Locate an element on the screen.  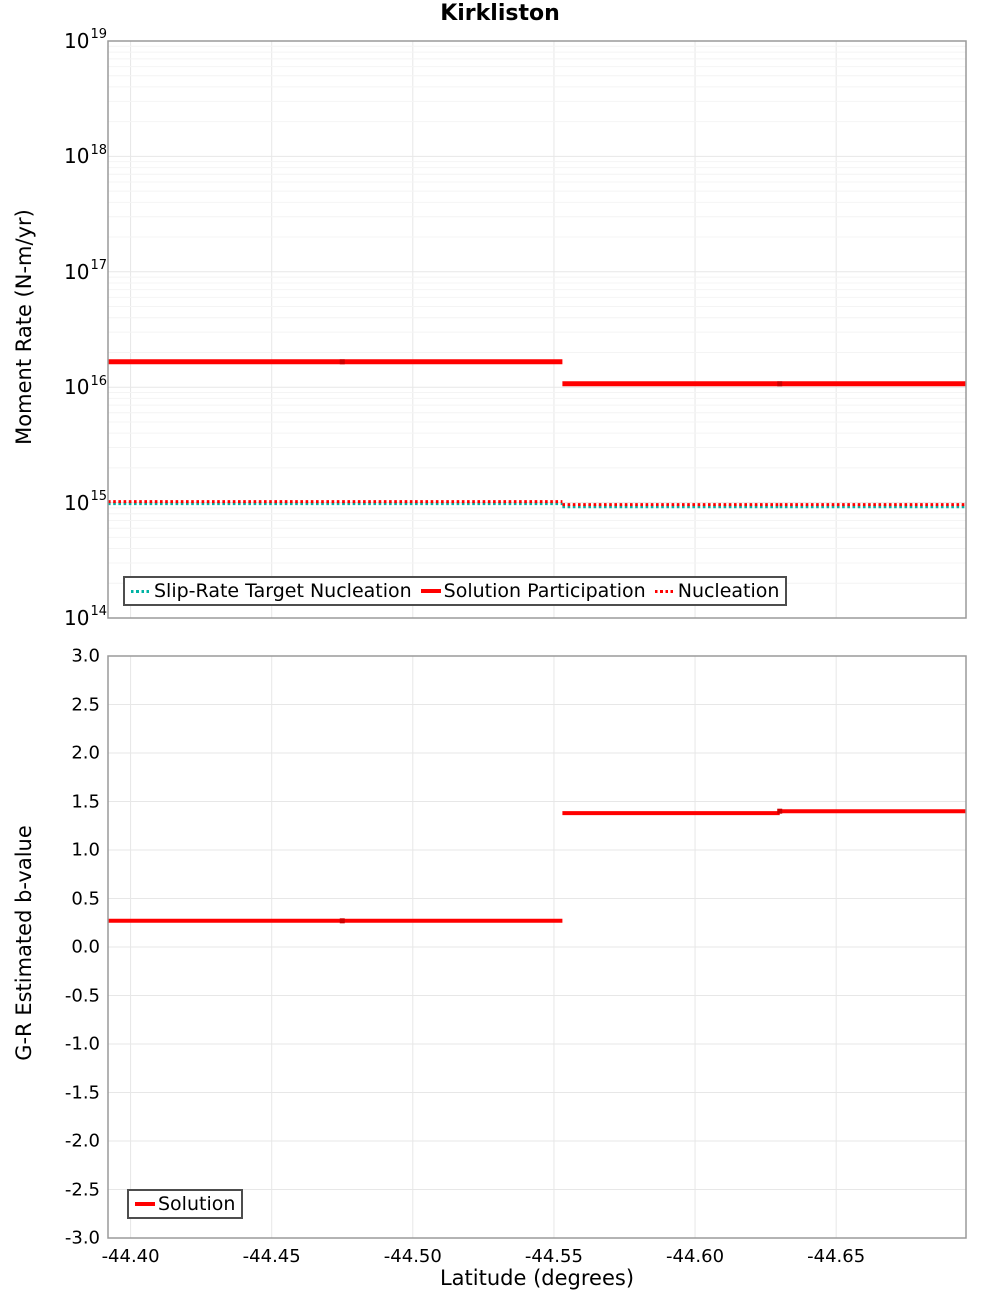
legend-label: Solution Participation is located at coordinates (544, 591).